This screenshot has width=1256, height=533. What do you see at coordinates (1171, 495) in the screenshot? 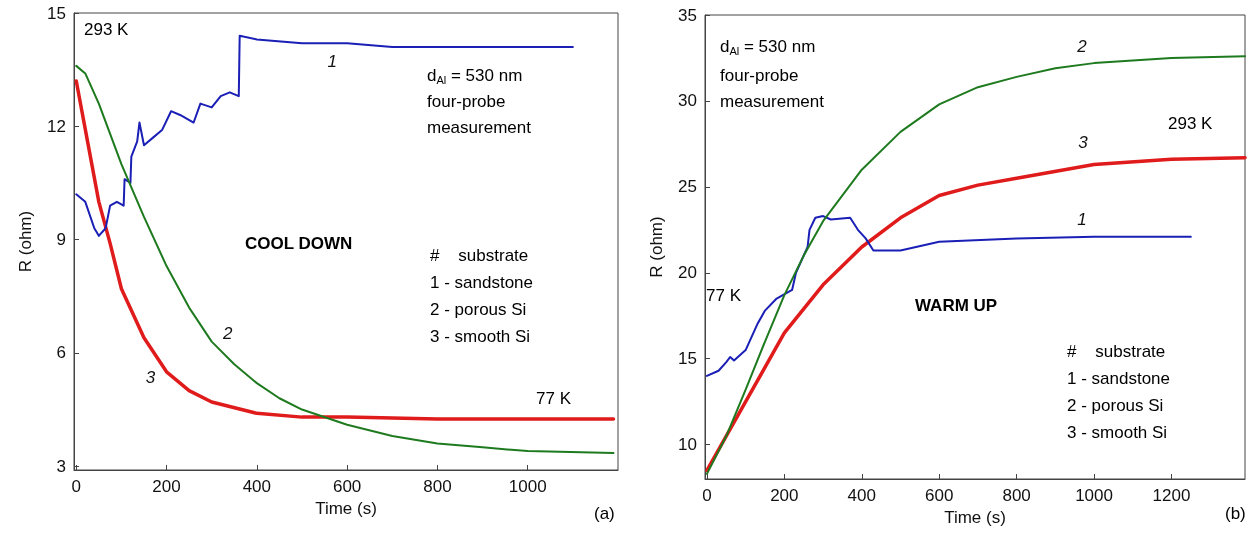
I see `x-tick-label: 1200` at bounding box center [1171, 495].